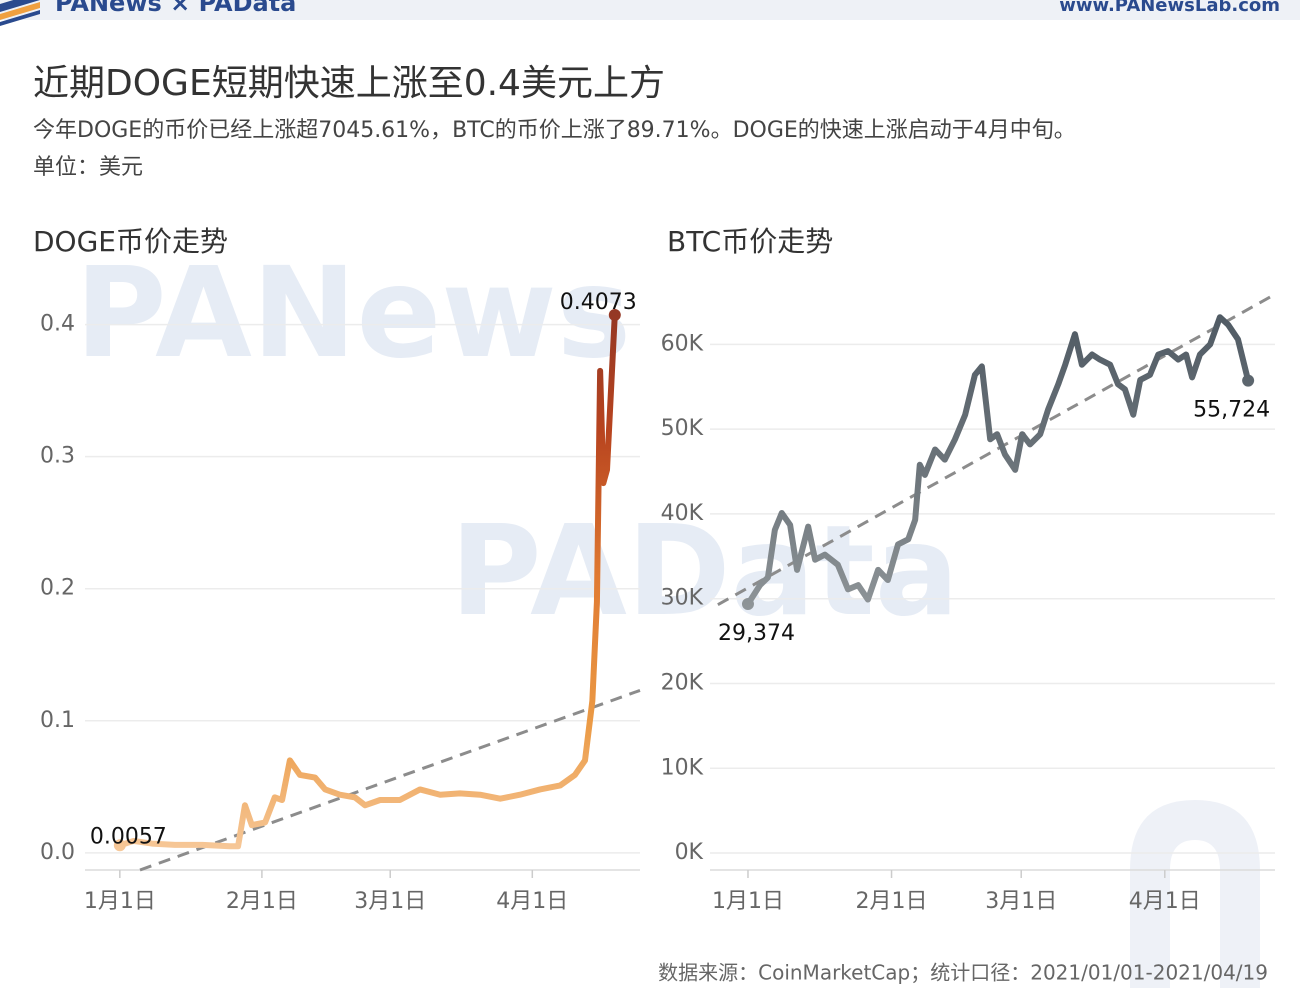  What do you see at coordinates (682, 767) in the screenshot?
I see `y-tick-label: 10K` at bounding box center [682, 767].